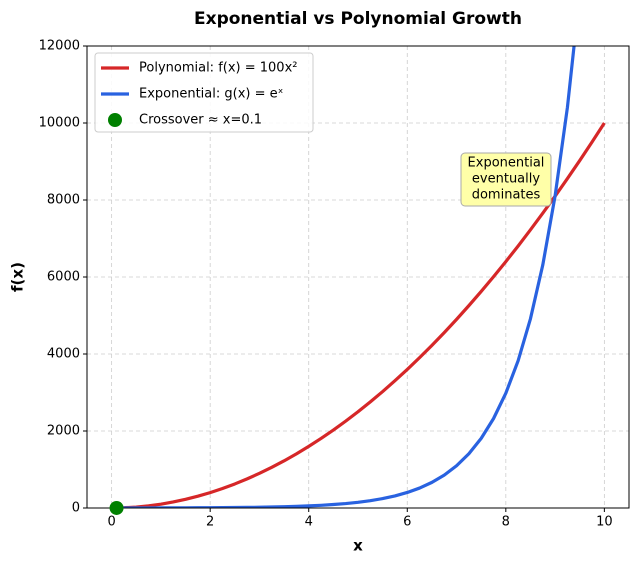 This screenshot has height=565, width=639. Describe the element at coordinates (200, 120) in the screenshot. I see `legend-label: Crossover ≈ x=0.1` at that location.